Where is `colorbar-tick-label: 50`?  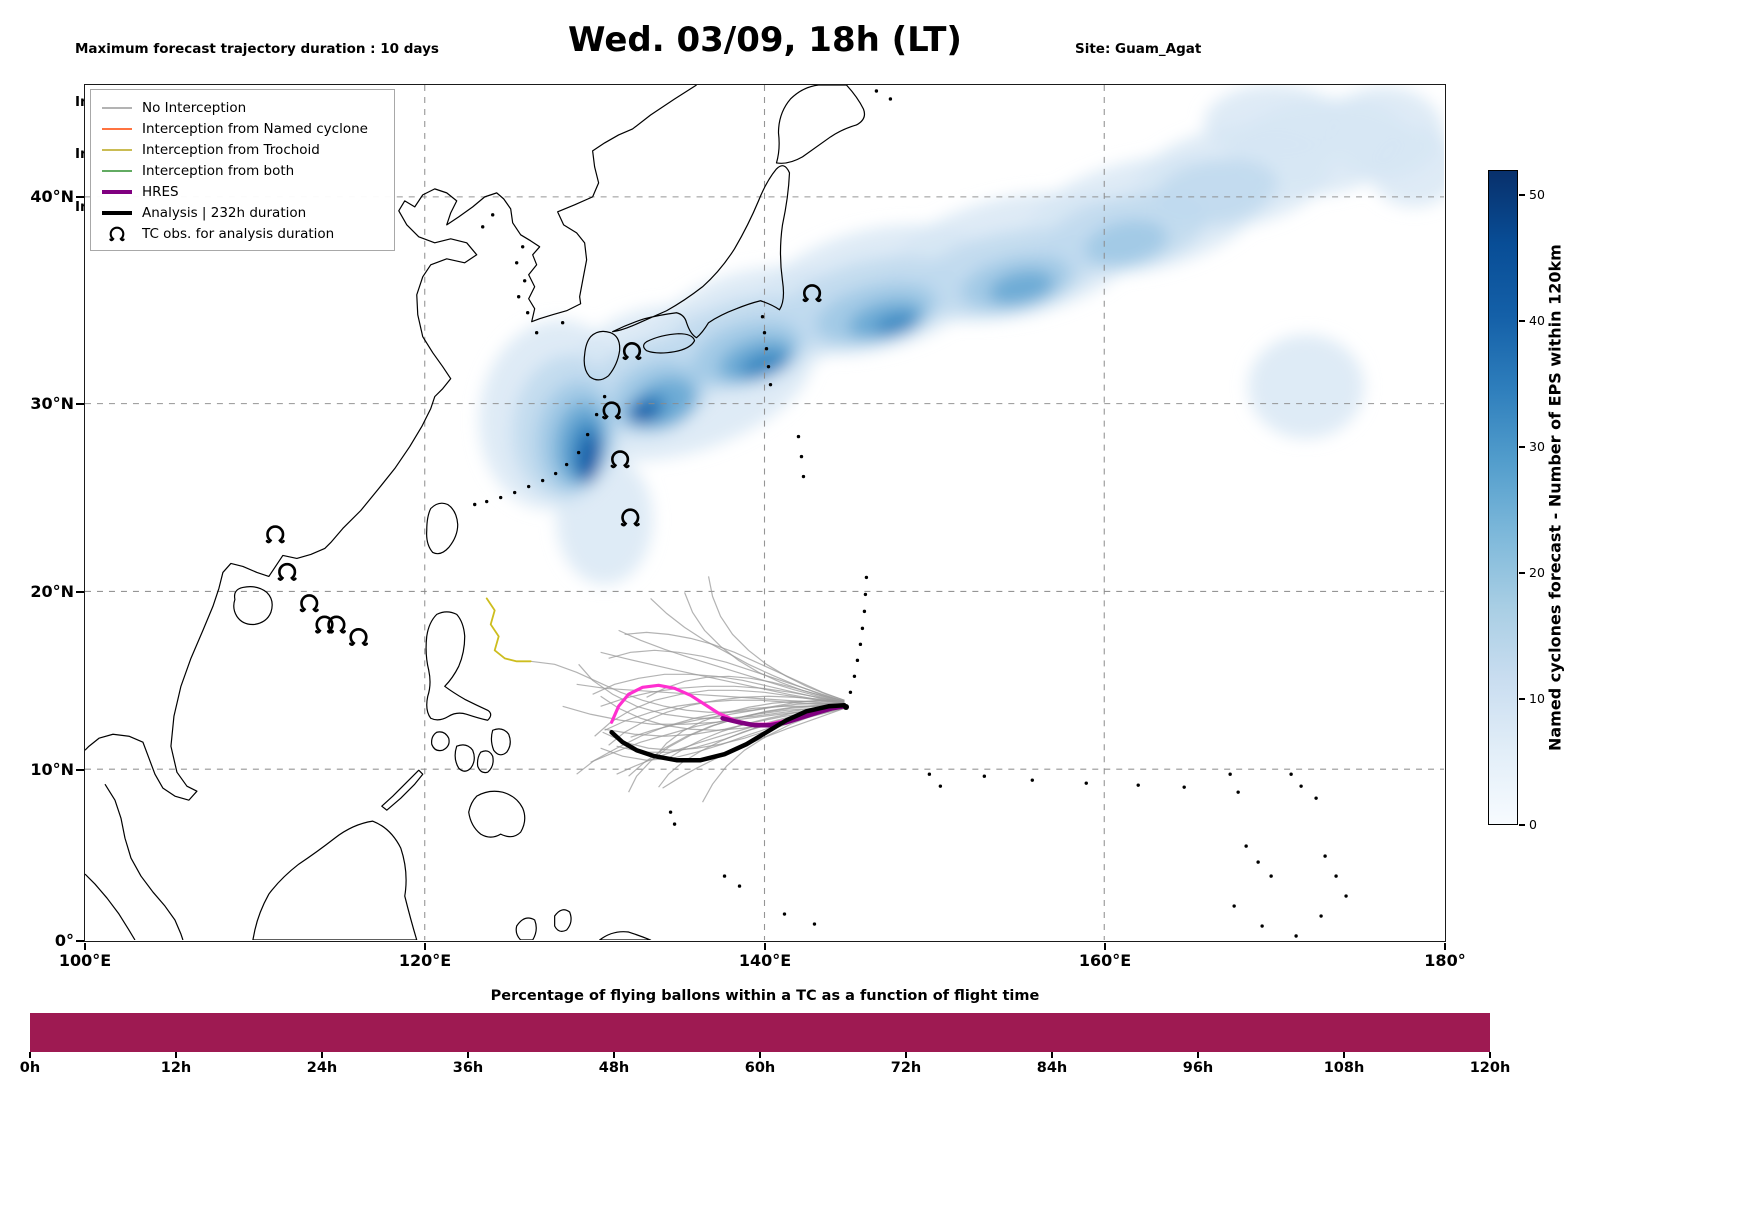 colorbar-tick-label: 50 is located at coordinates (1537, 195).